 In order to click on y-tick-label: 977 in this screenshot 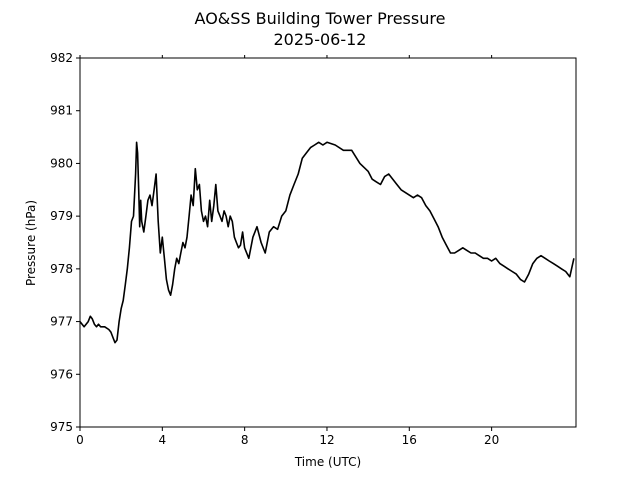, I will do `click(61, 322)`.